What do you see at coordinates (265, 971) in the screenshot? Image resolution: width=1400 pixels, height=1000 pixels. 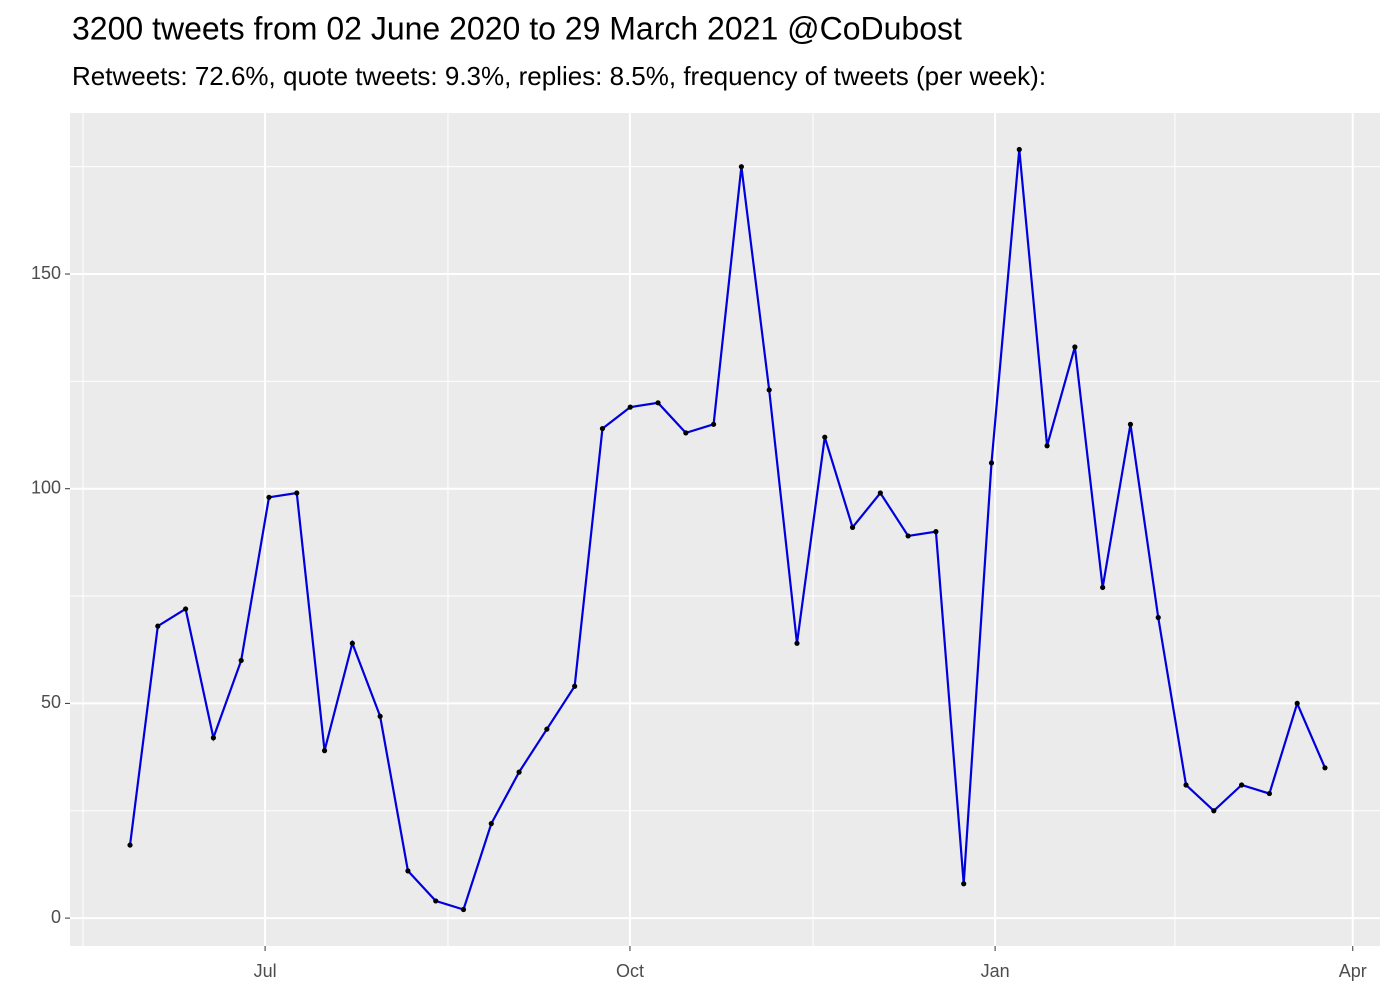 I see `x-tick-label: Jul` at bounding box center [265, 971].